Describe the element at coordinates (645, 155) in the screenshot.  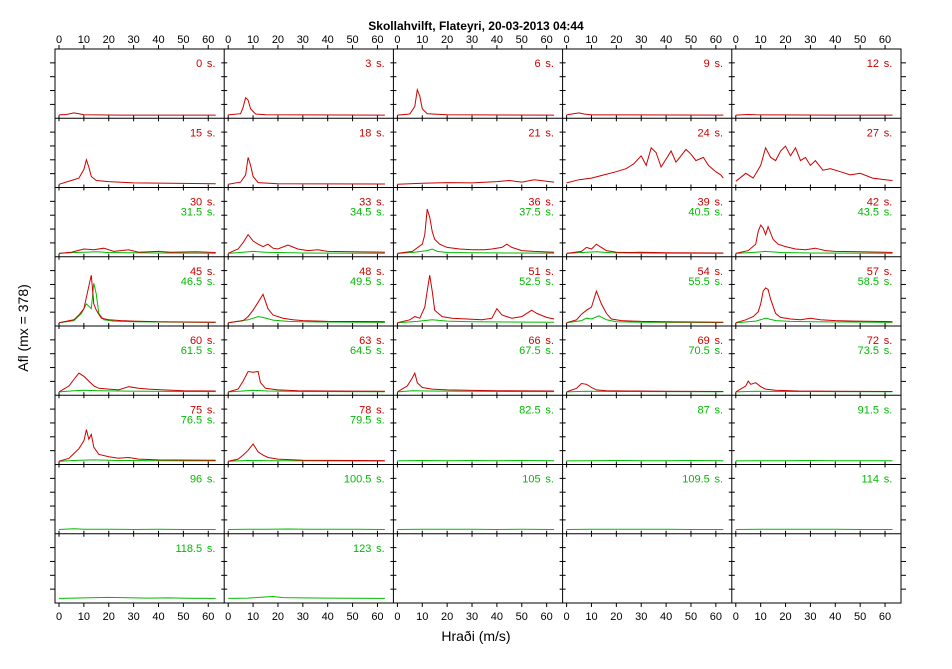
I see `panel: 24 s.` at that location.